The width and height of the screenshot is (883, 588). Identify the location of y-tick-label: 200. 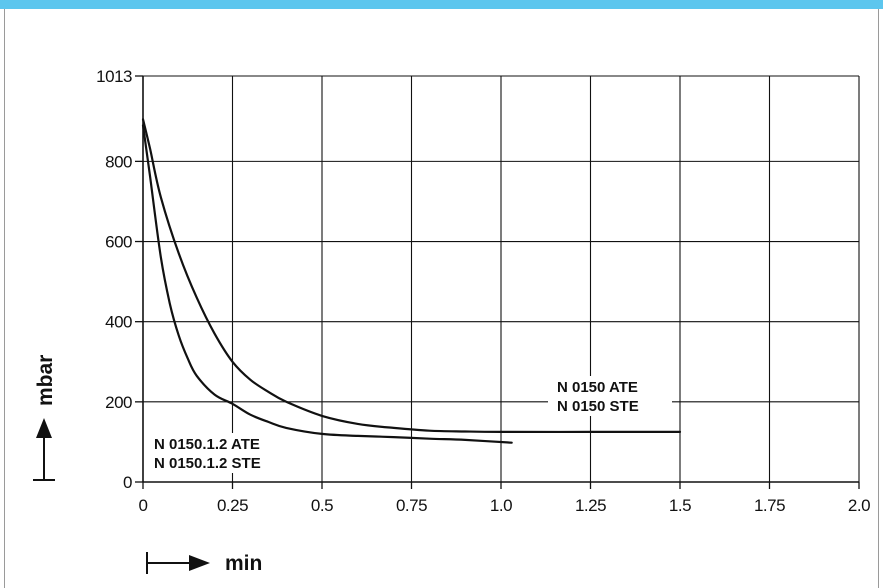
(118, 402).